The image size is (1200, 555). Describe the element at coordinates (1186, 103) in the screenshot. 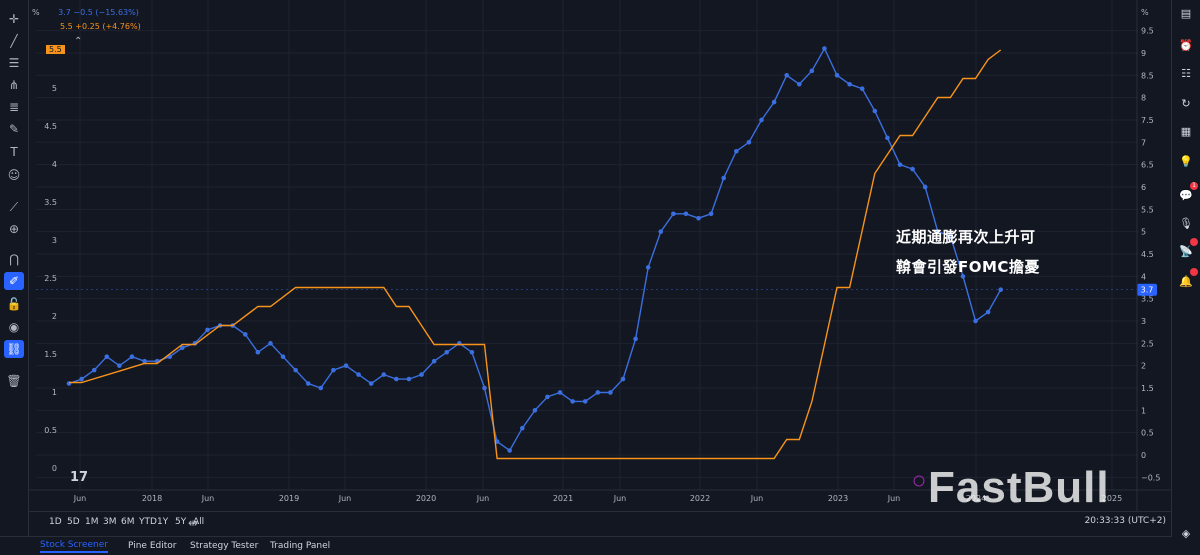

I see `hotlist-icon: ↻` at that location.